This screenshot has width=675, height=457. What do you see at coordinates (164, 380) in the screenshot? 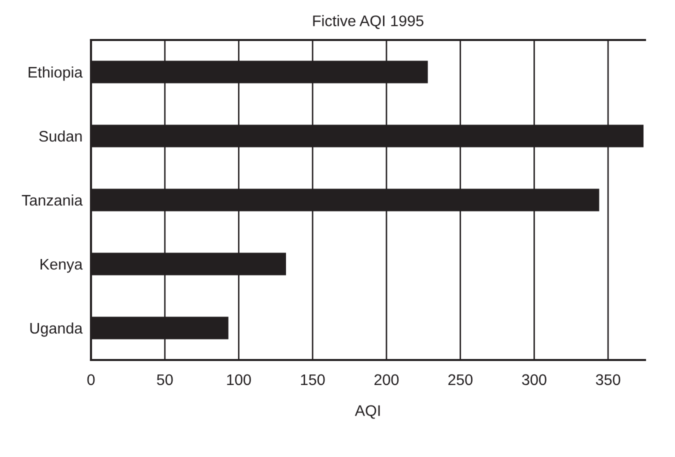
I see `x-tick-label: 50` at bounding box center [164, 380].